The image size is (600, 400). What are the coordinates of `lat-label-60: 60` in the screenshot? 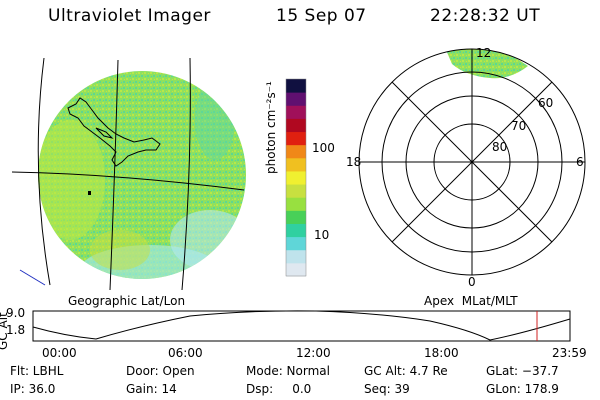 It's located at (546, 103).